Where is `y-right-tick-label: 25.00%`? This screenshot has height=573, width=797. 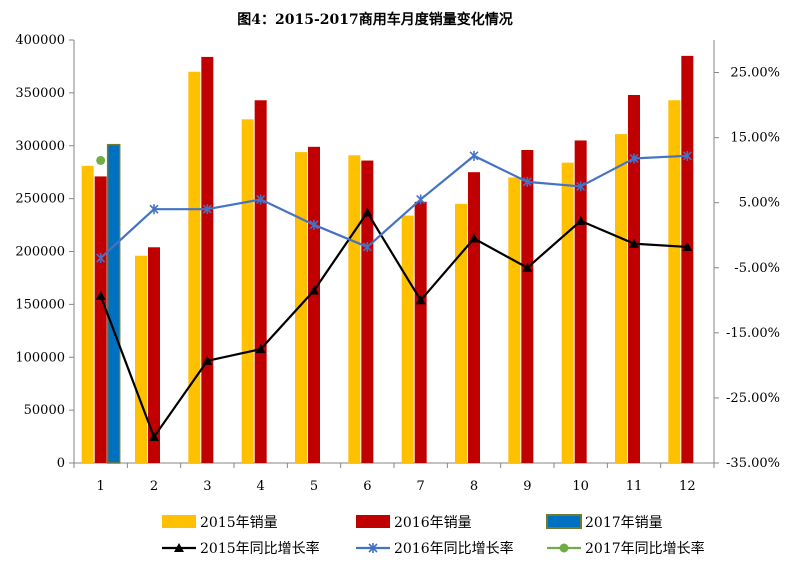 y-right-tick-label: 25.00% is located at coordinates (755, 73).